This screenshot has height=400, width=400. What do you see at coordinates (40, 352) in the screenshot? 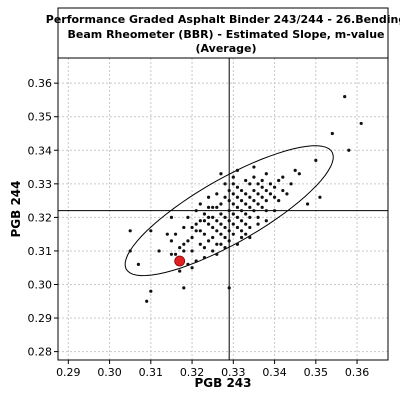
I see `y-tick-label: 0.28` at bounding box center [40, 352].